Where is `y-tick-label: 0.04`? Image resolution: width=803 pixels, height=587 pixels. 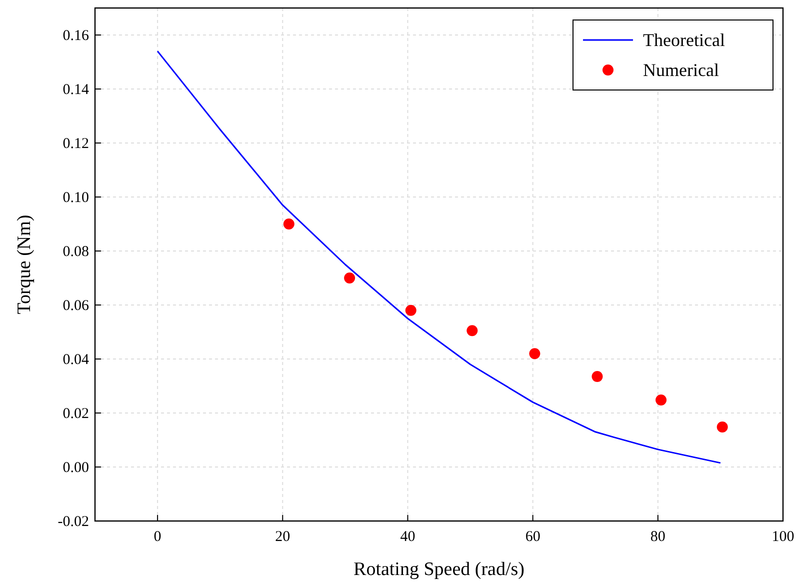
y-tick-label: 0.04 is located at coordinates (76, 360).